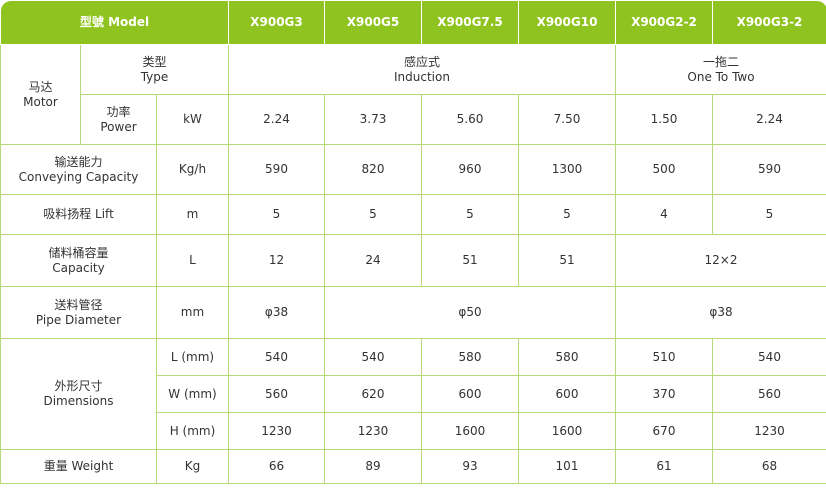 This screenshot has width=826, height=488. Describe the element at coordinates (276, 260) in the screenshot. I see `table-cell: 12` at that location.